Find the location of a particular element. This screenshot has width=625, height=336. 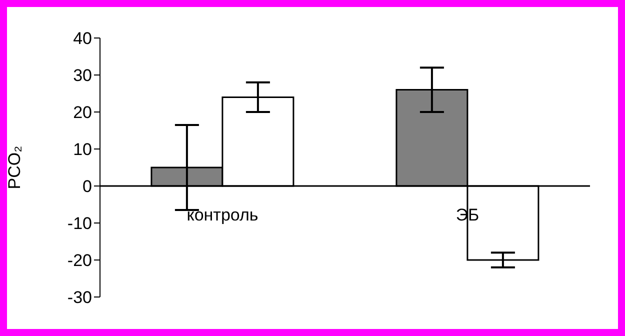

y-tick-label: -10 is located at coordinates (79, 224).